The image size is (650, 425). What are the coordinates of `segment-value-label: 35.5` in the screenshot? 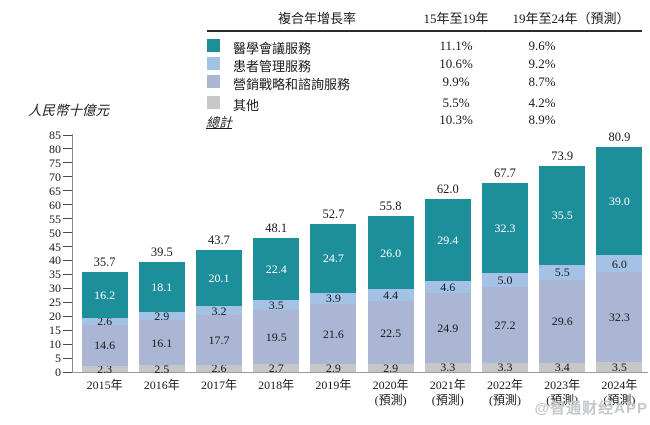 It's located at (562, 215).